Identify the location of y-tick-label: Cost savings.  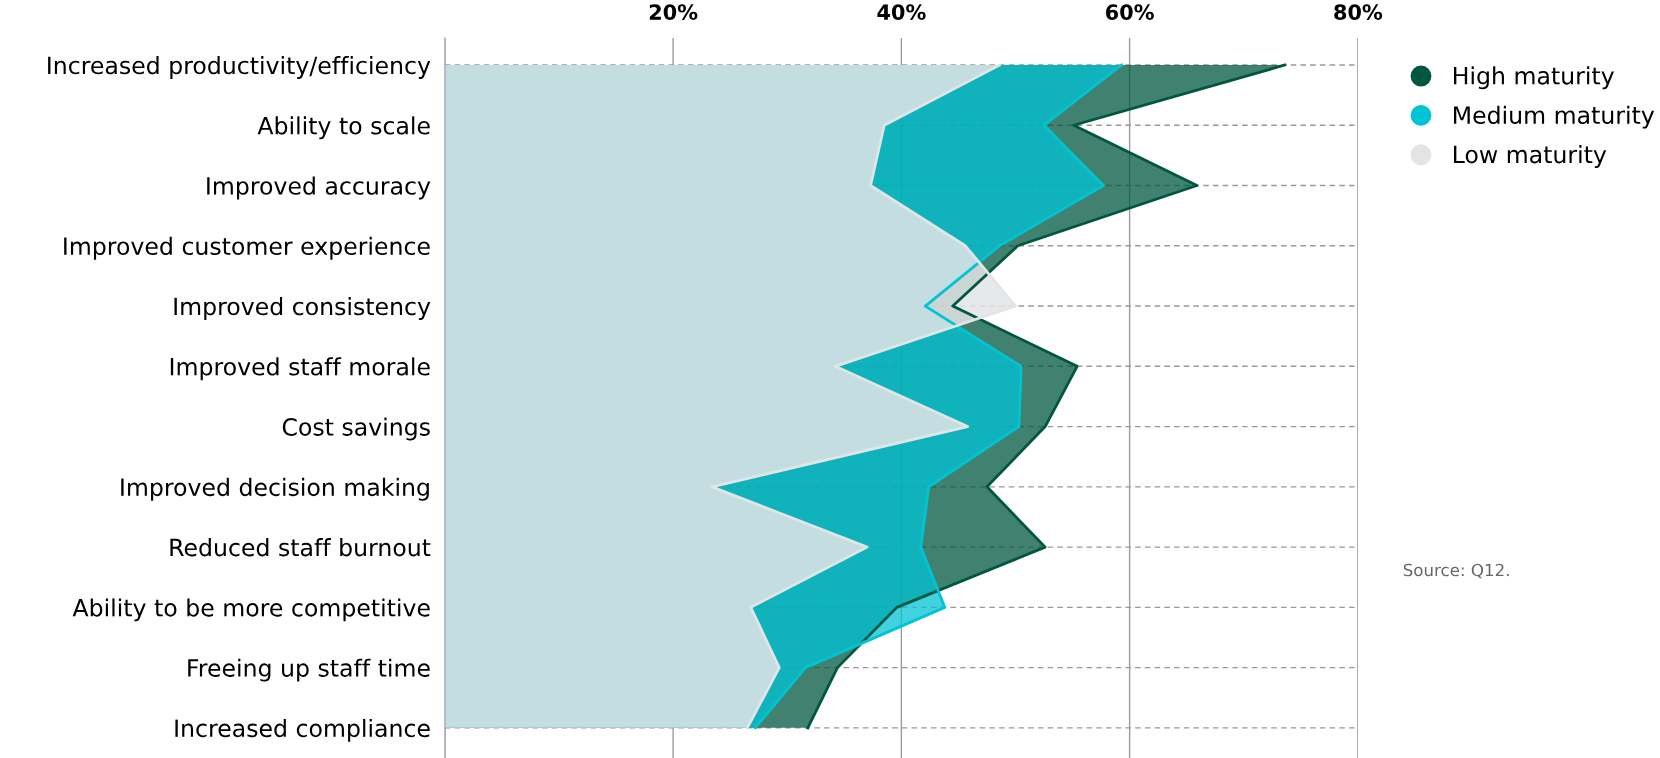
(356, 429).